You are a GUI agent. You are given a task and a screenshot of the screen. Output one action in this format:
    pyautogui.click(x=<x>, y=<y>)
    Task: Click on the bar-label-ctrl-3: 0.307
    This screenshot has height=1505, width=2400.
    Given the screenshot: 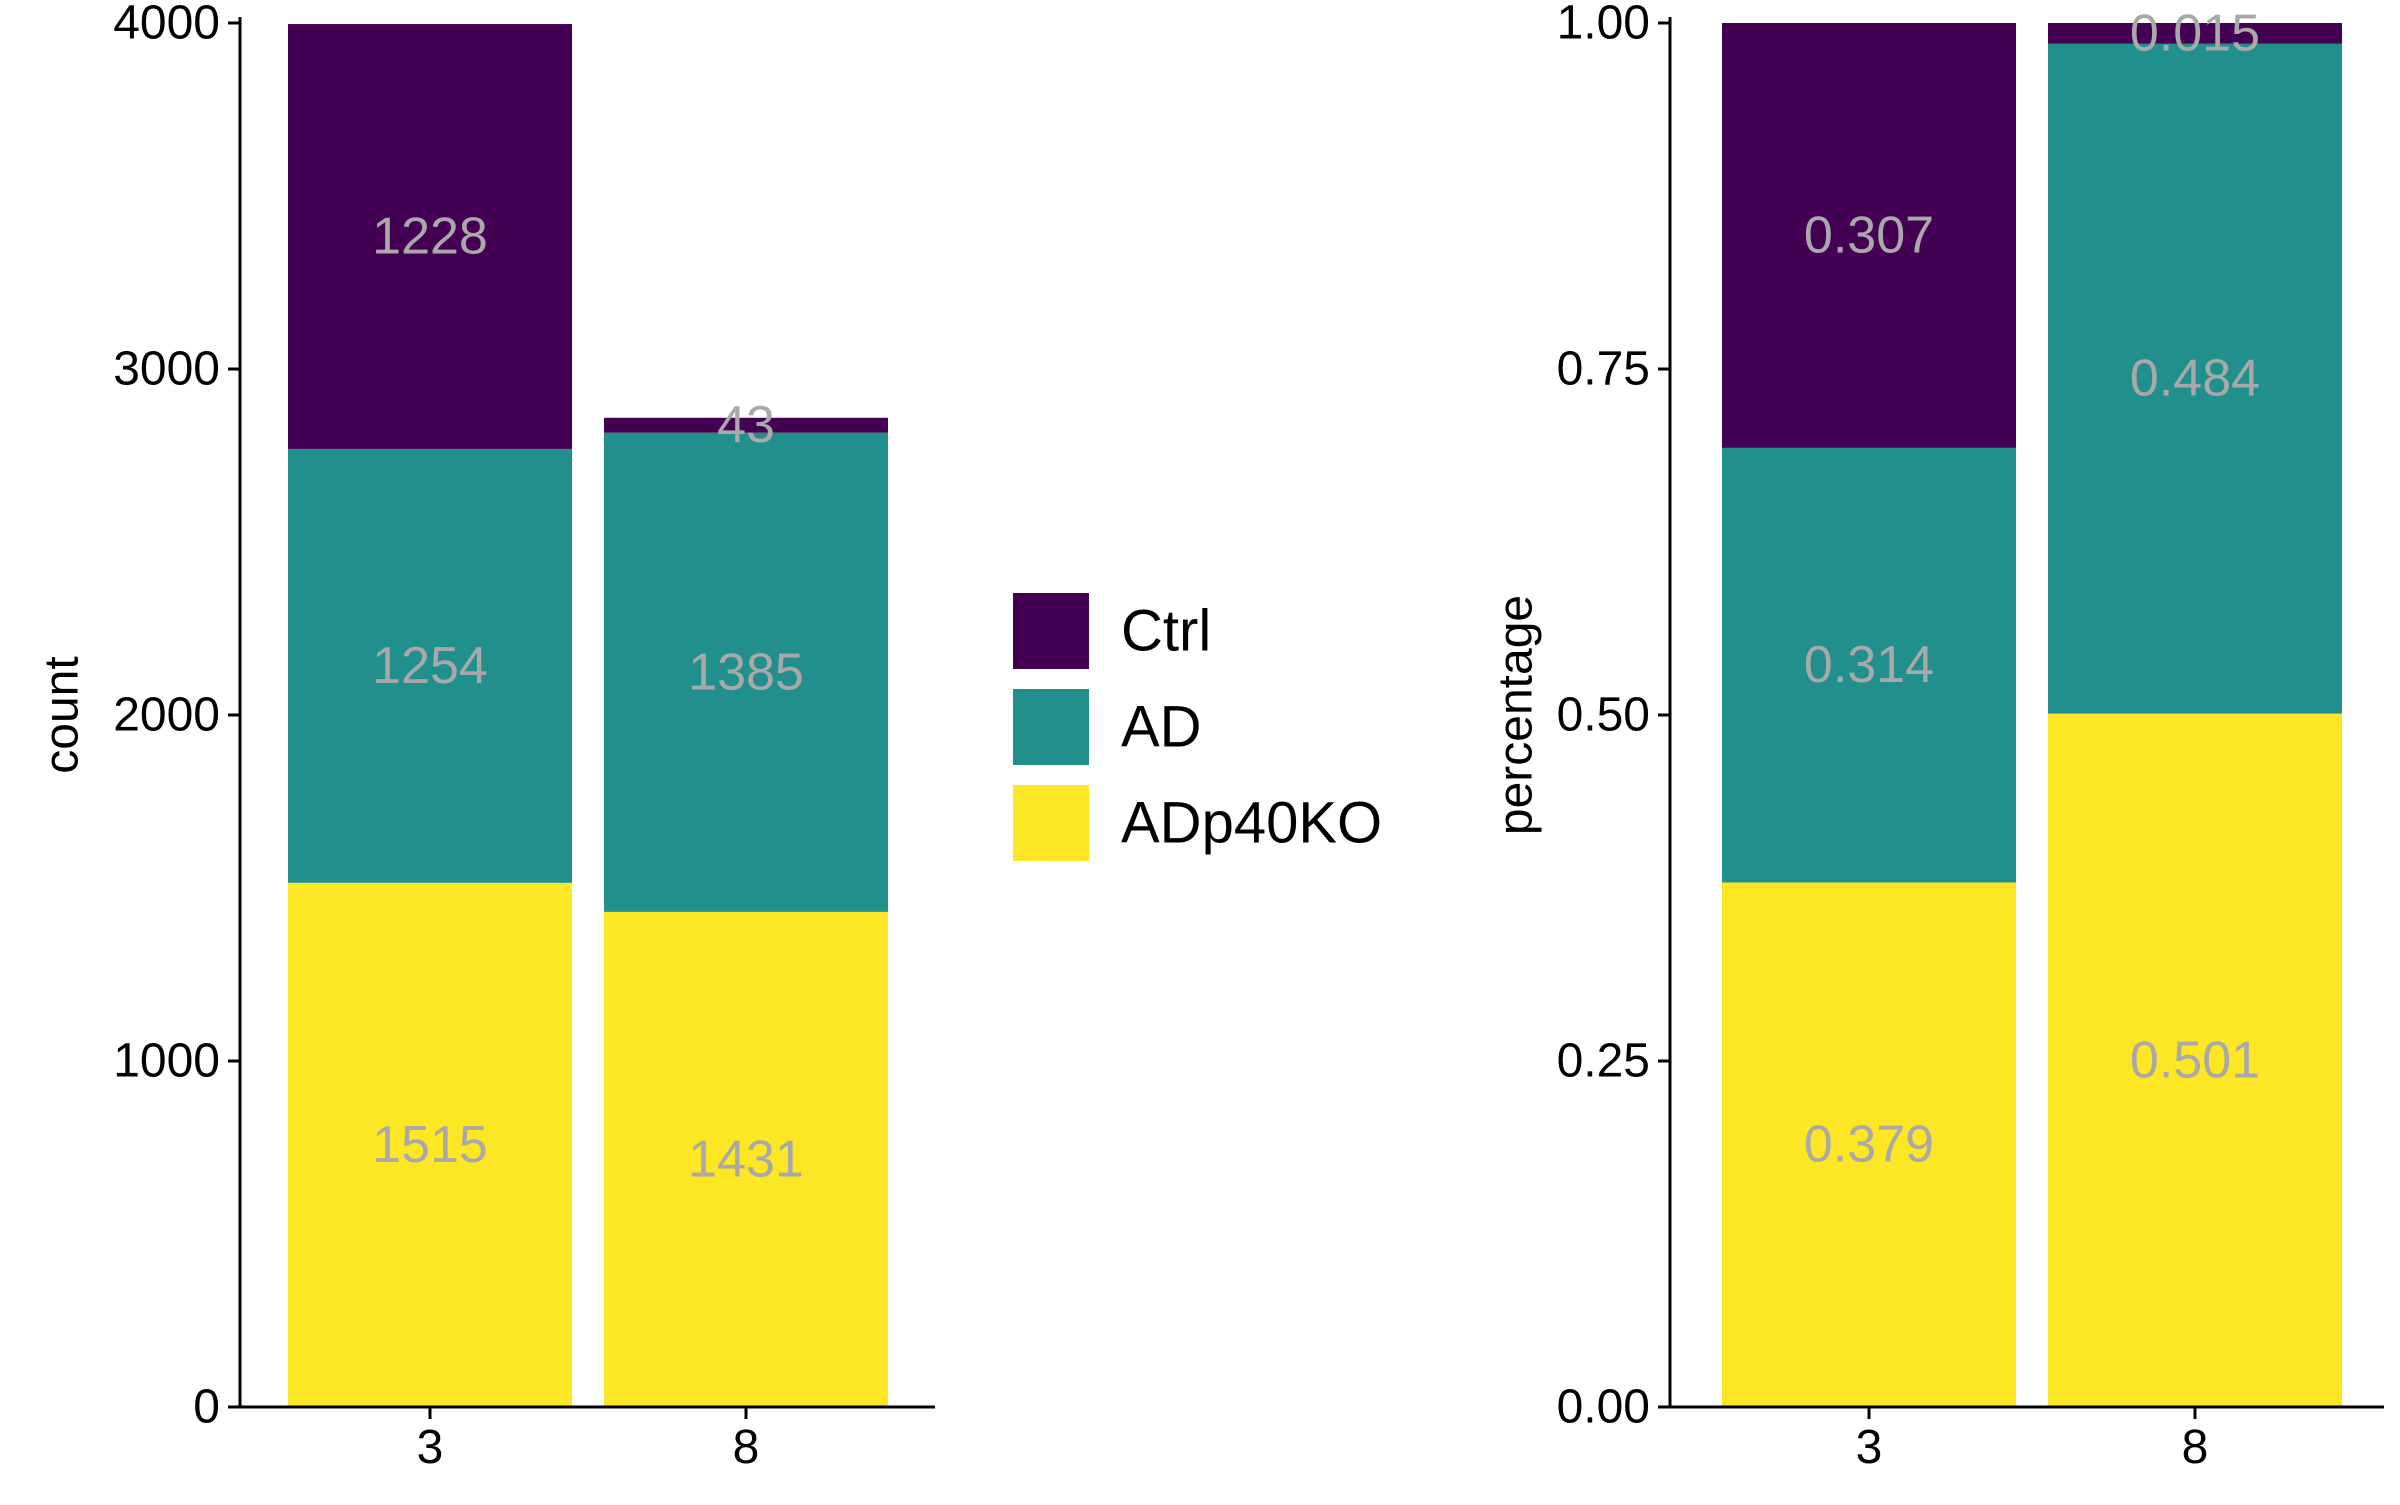 What is the action you would take?
    pyautogui.click(x=1869, y=235)
    